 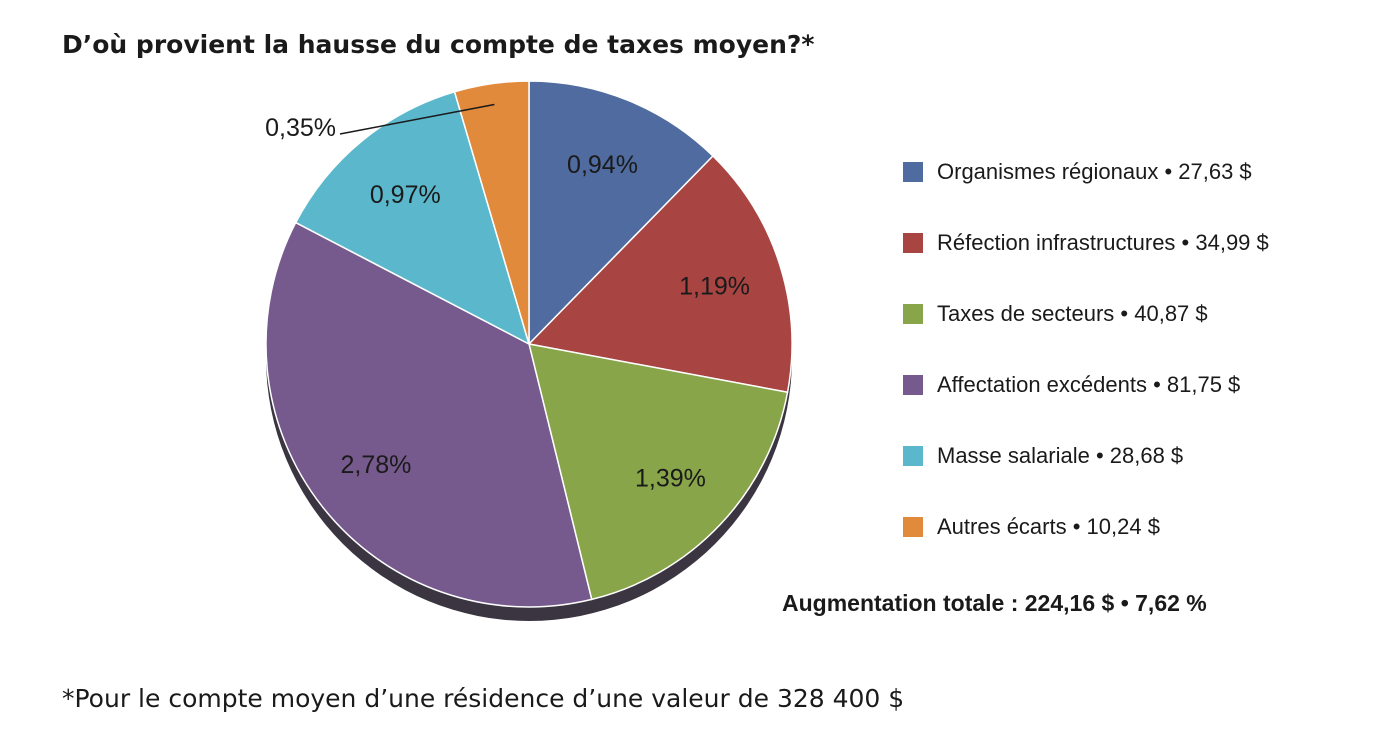 I want to click on leader-line, so click(x=417, y=119).